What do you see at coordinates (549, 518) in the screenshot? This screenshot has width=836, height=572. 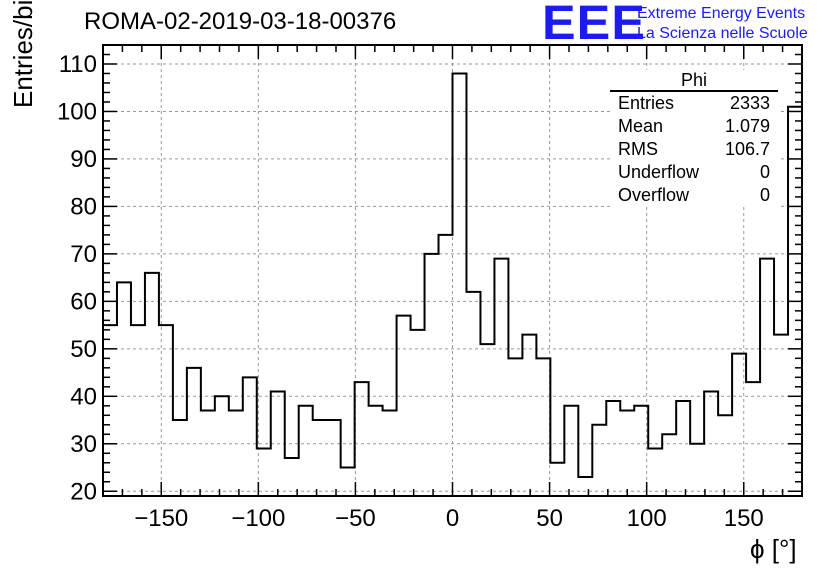 I see `x-tick-label: 50` at bounding box center [549, 518].